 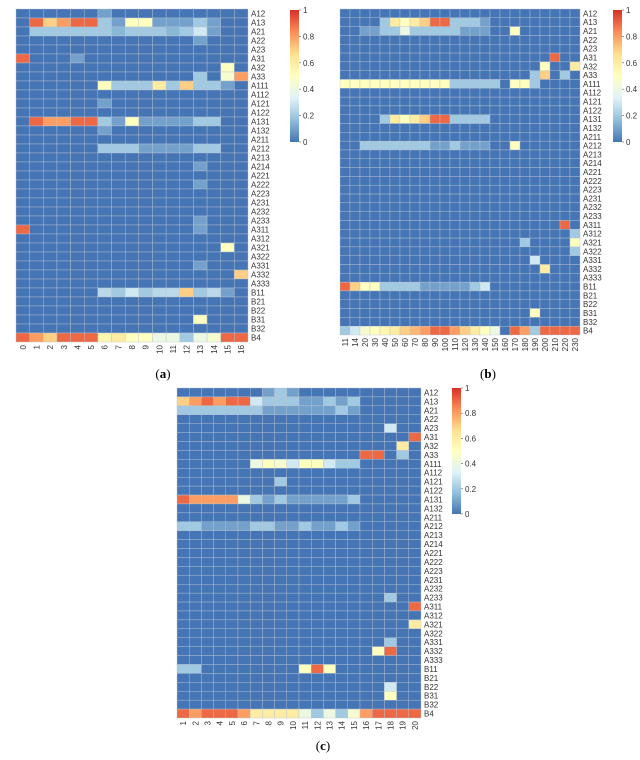 I want to click on row-tick-label: A322, so click(x=433, y=633).